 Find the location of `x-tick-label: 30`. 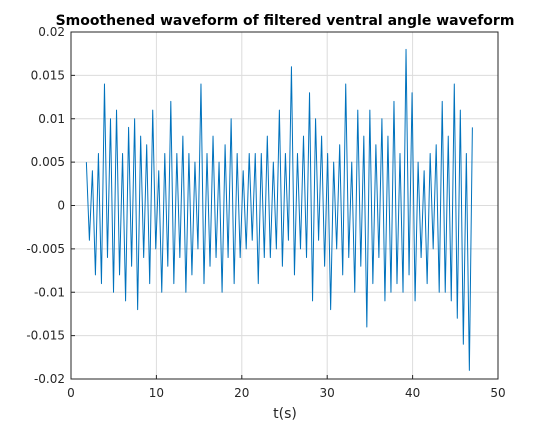

x-tick-label: 30 is located at coordinates (327, 393).